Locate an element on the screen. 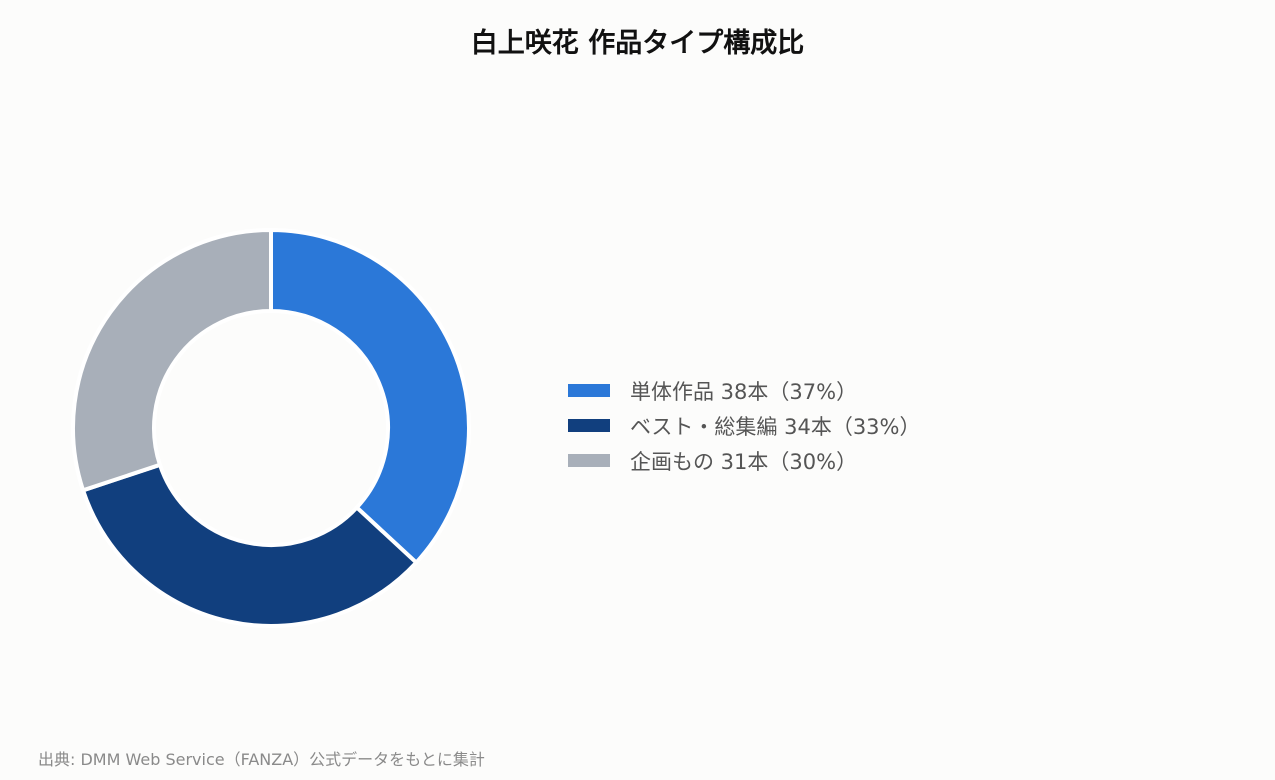 Image resolution: width=1275 pixels, height=780 pixels. legend-label: ベスト・総集編 34本（33%） is located at coordinates (775, 426).